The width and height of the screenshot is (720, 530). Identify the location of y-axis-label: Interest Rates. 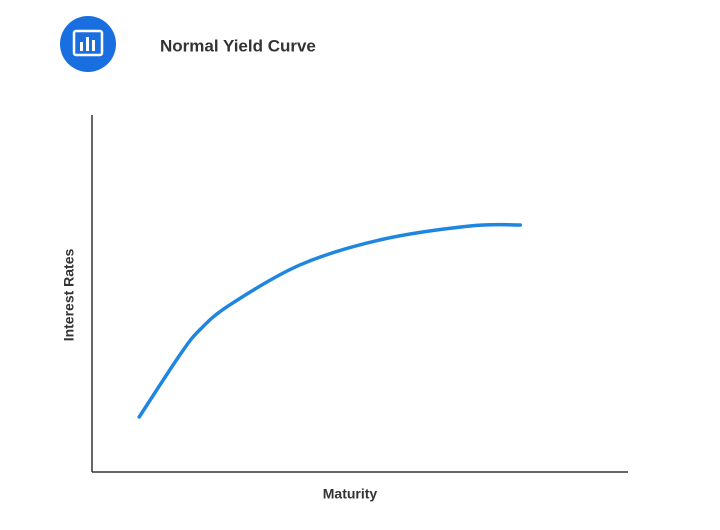
(69, 294).